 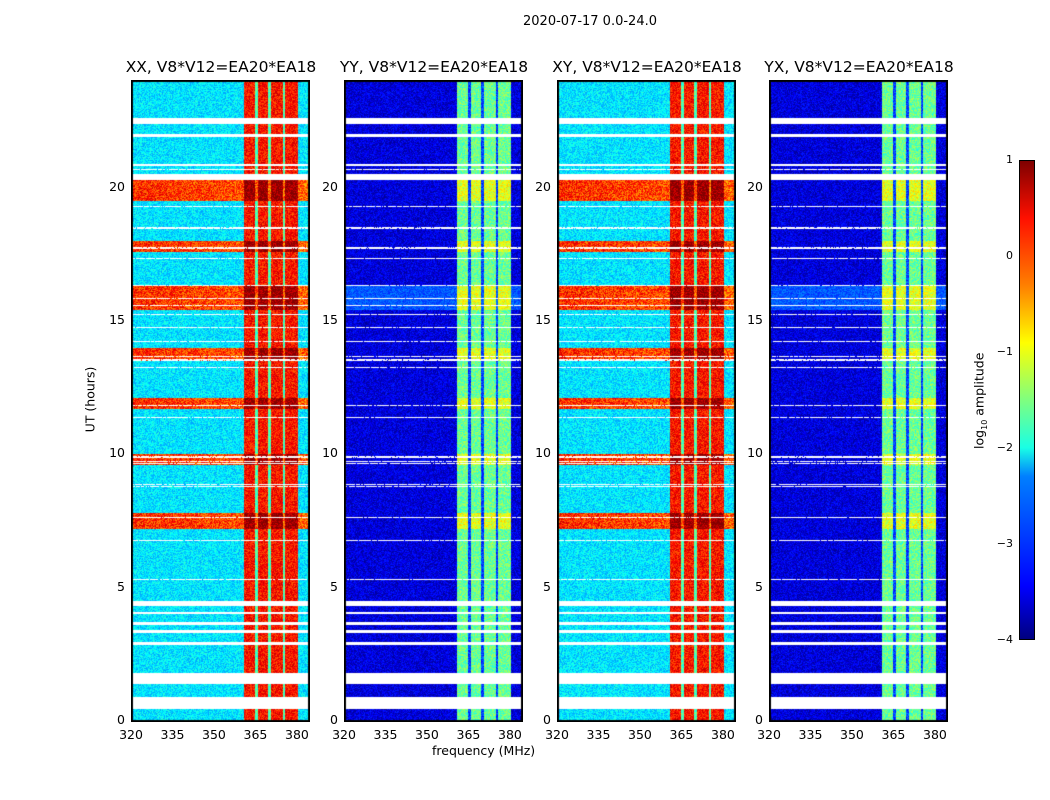 I want to click on colorbar-tick-label: 1, so click(x=1009, y=159).